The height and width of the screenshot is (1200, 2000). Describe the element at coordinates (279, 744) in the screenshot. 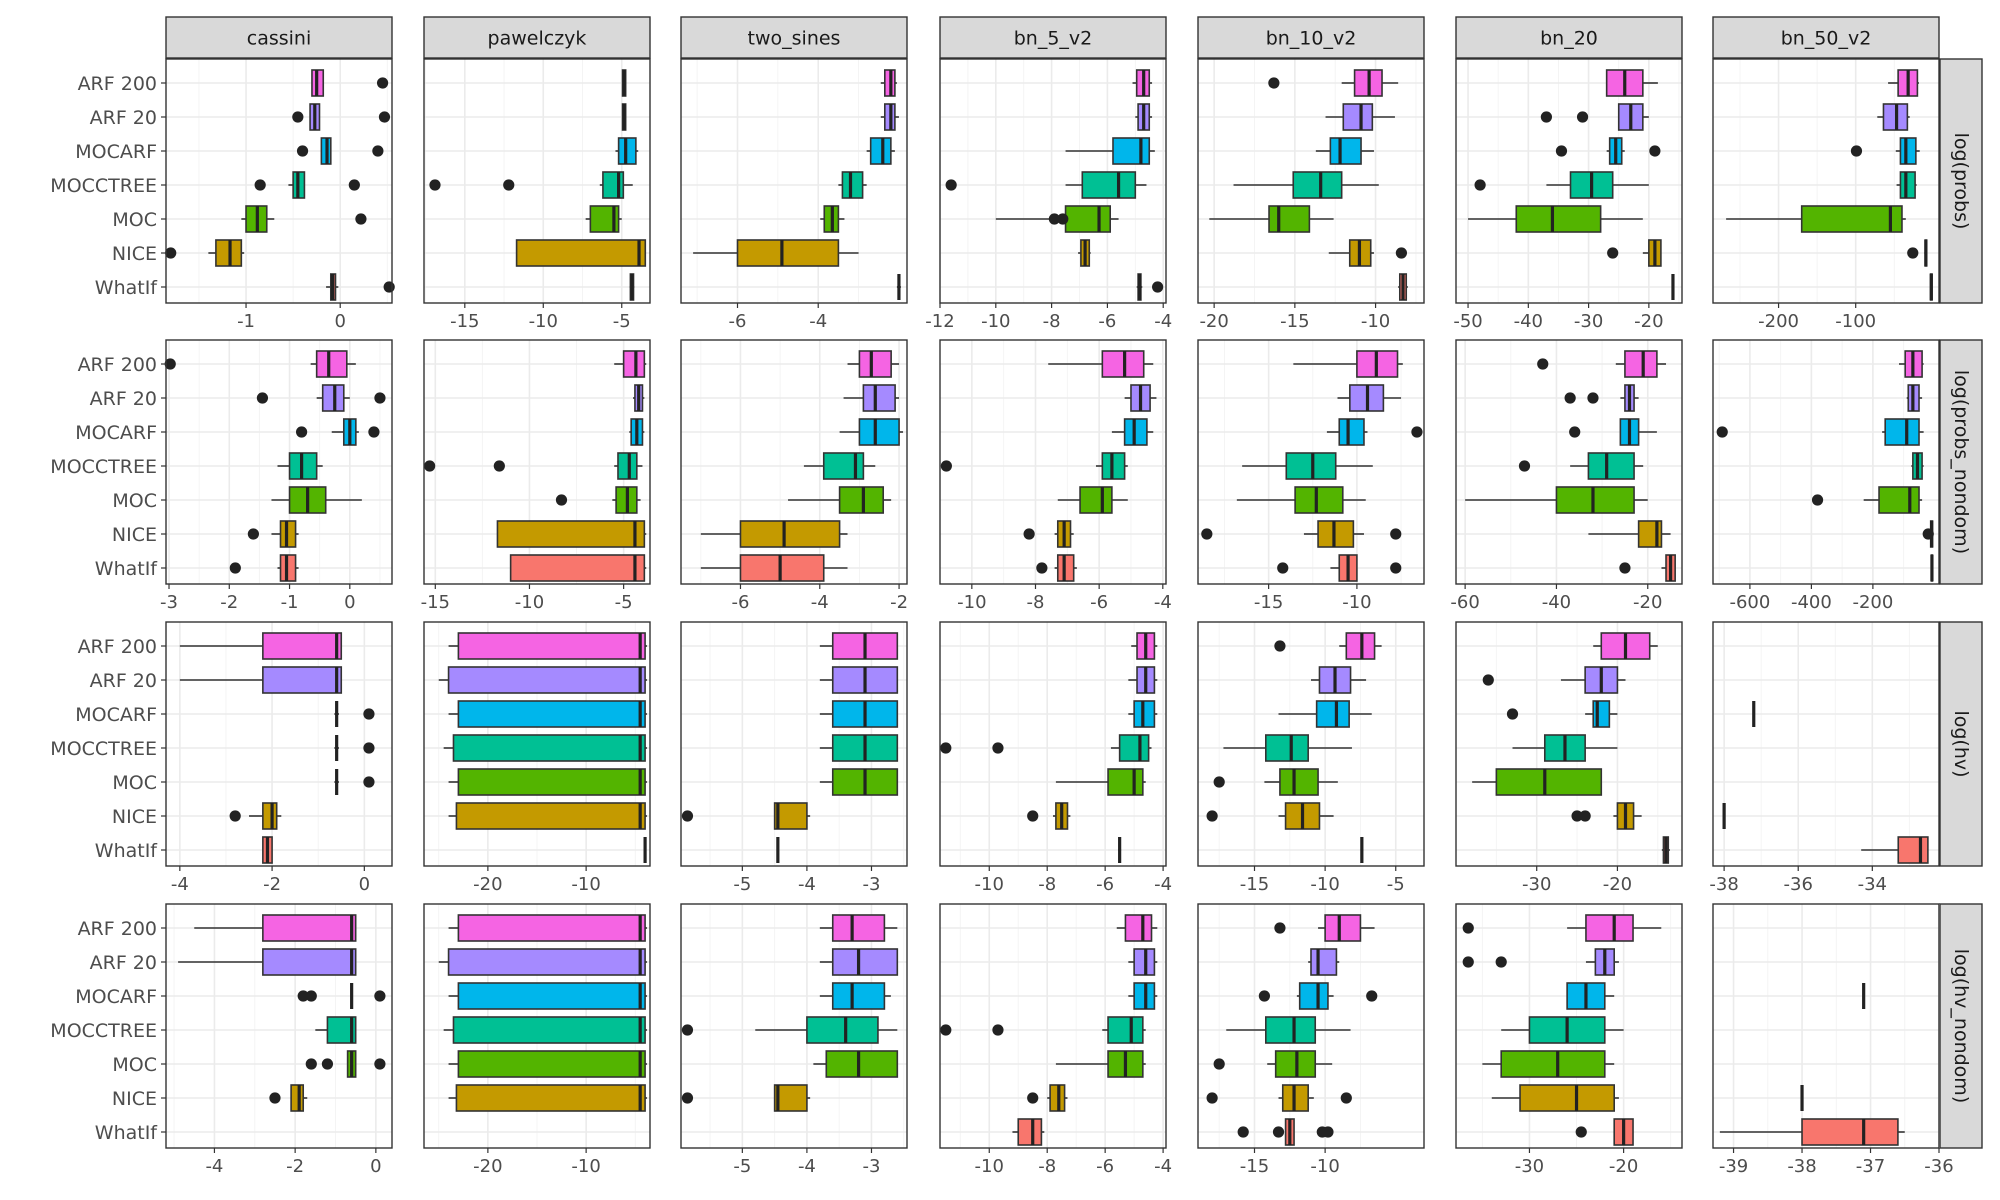

I see `panel-bg` at that location.